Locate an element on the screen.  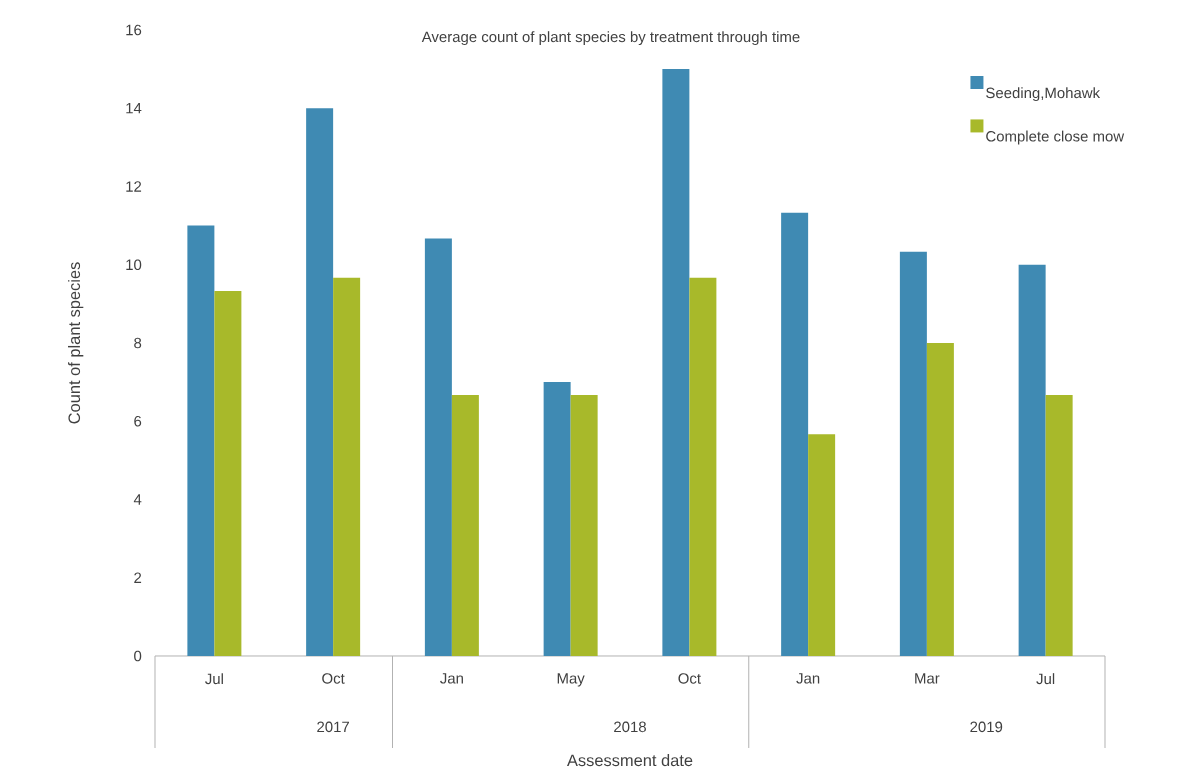
chart-title: Average count of plant species by treatment through time is located at coordinates (610, 38).